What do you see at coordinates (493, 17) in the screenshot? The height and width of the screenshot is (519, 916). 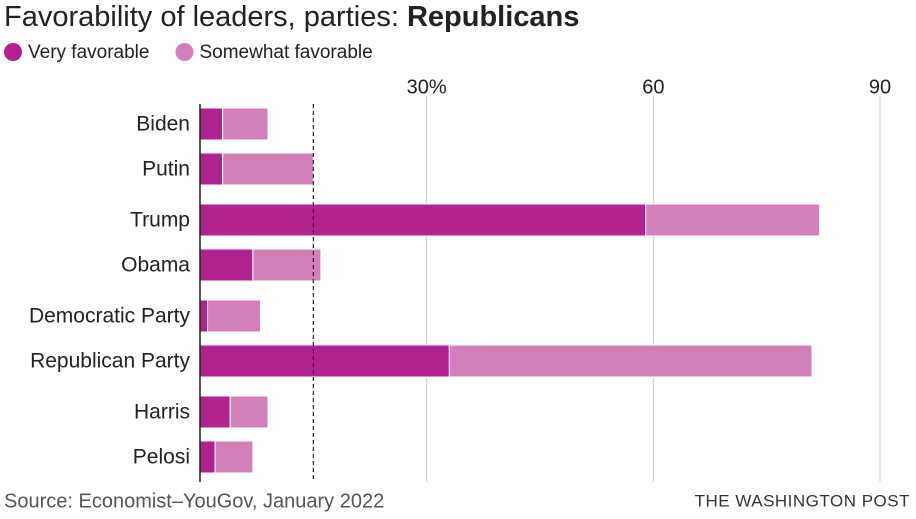 I see `title-emphasis: Republicans` at bounding box center [493, 17].